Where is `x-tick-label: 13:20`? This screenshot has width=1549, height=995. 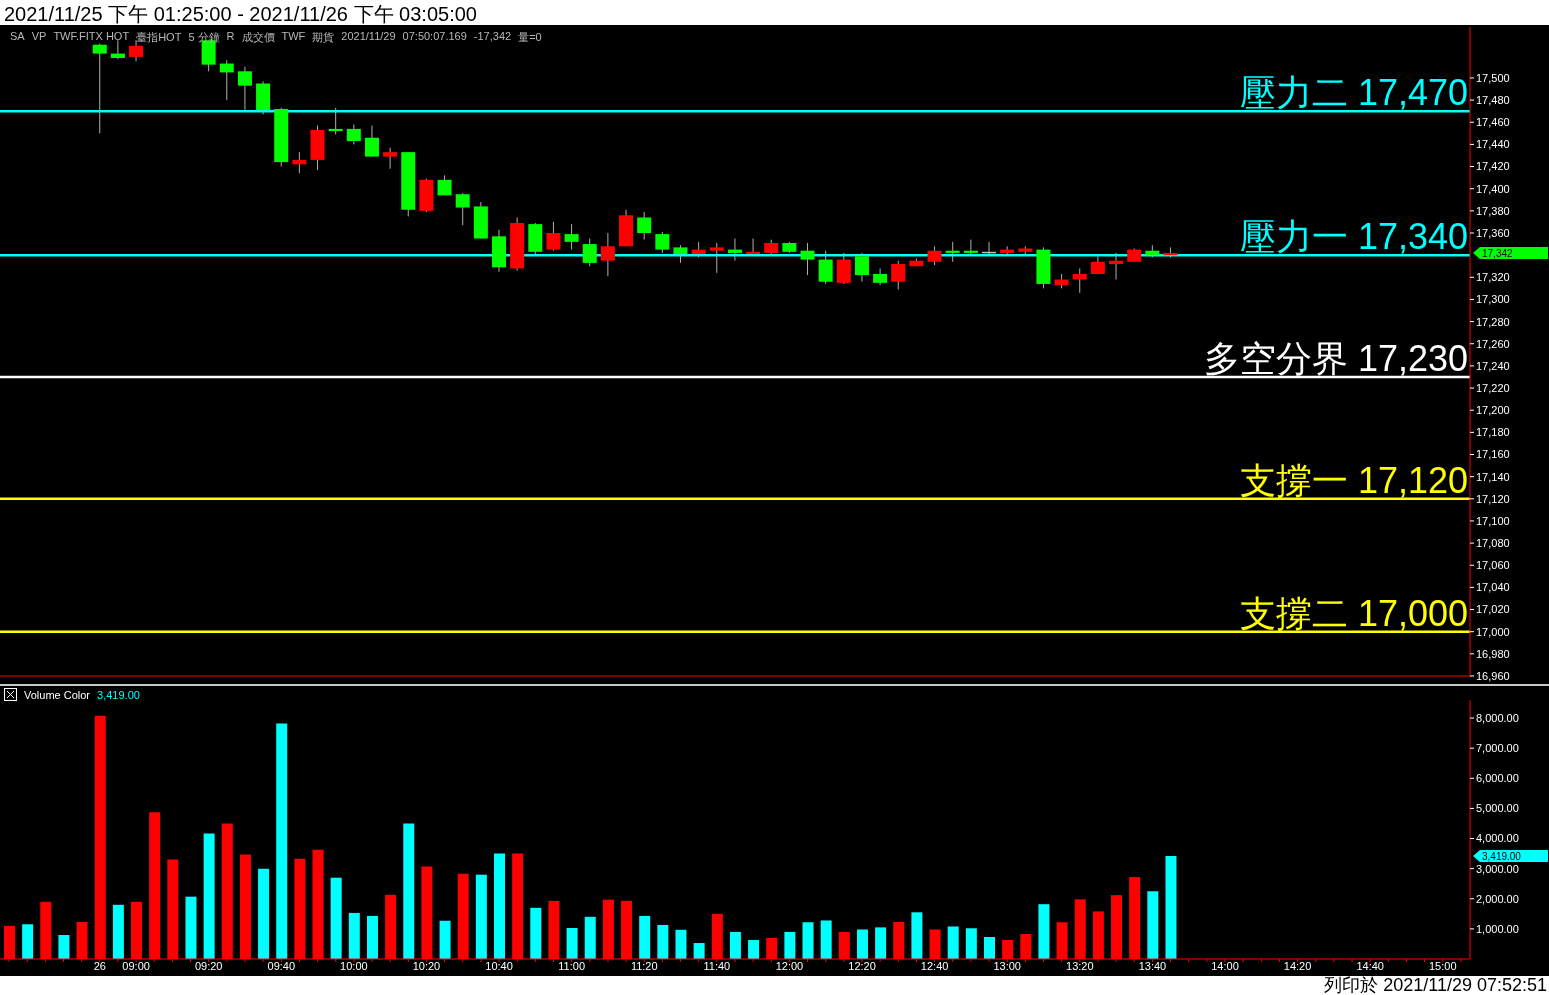 x-tick-label: 13:20 is located at coordinates (1080, 965).